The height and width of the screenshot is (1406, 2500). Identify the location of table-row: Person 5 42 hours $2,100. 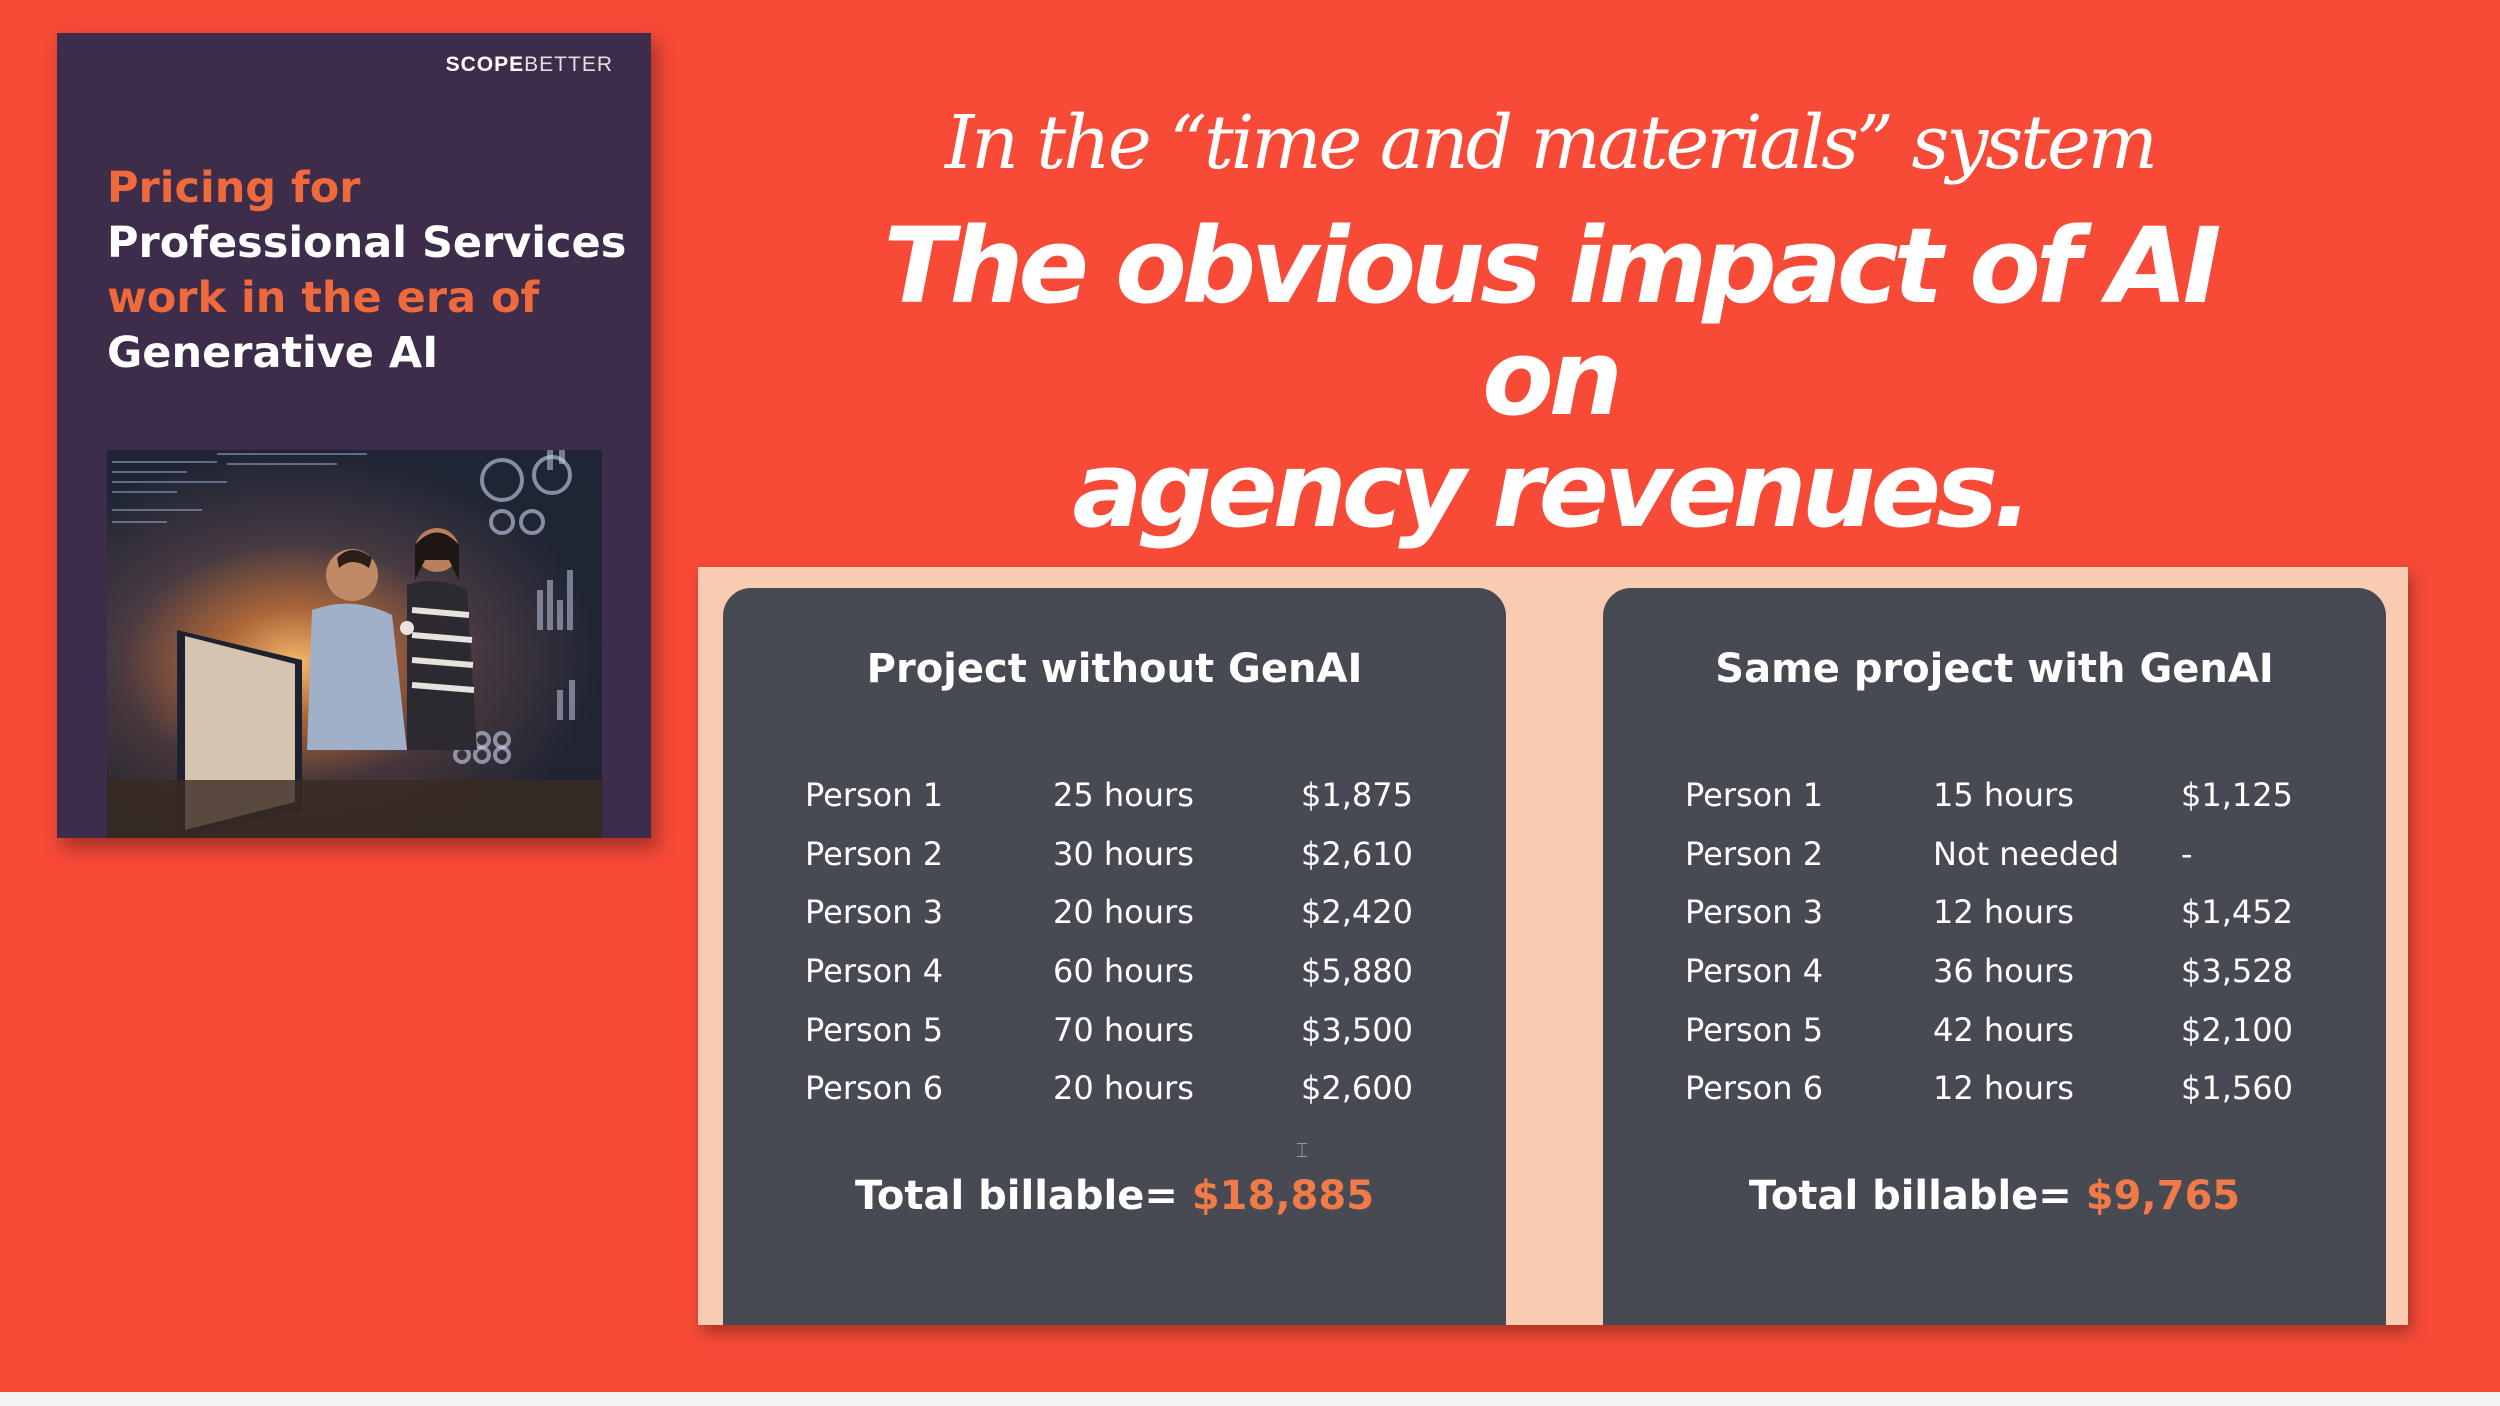
(2033, 1029).